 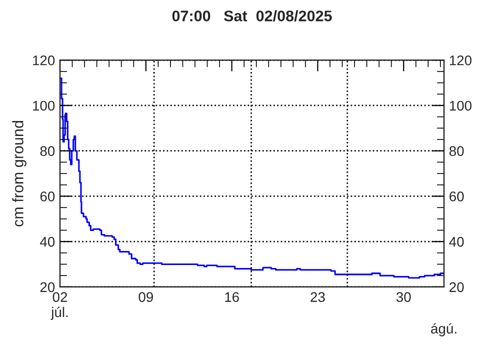 What do you see at coordinates (47, 241) in the screenshot?
I see `y-tick-label: 40` at bounding box center [47, 241].